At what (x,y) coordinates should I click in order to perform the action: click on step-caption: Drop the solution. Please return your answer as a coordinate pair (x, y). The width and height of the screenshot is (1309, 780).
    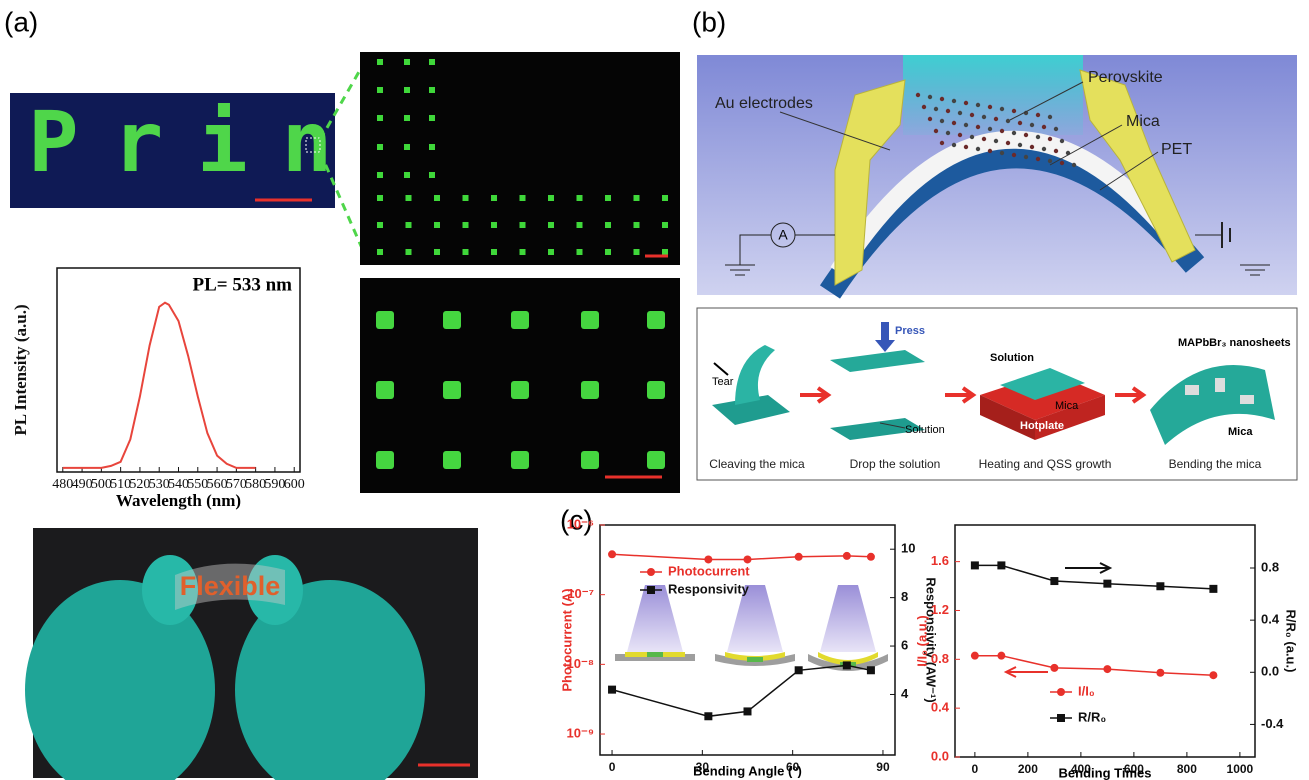
    Looking at the image, I should click on (895, 464).